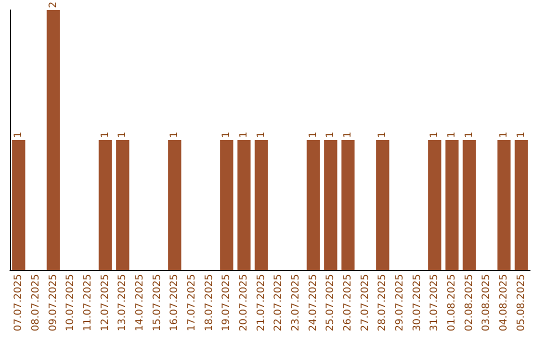 The width and height of the screenshot is (540, 340). I want to click on data-label: 2, so click(53, 5).